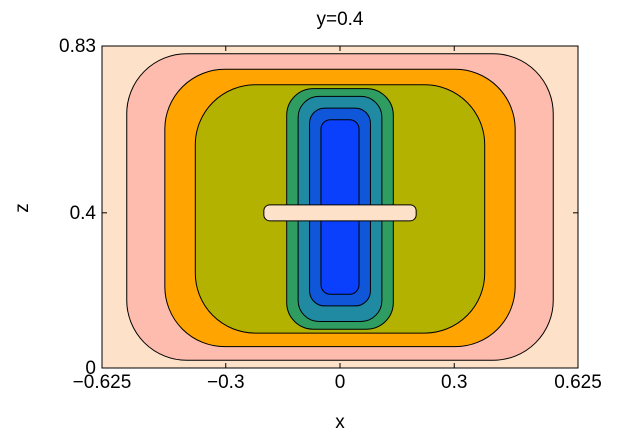 Image resolution: width=617 pixels, height=432 pixels. What do you see at coordinates (22, 208) in the screenshot?
I see `y-axis-label: z` at bounding box center [22, 208].